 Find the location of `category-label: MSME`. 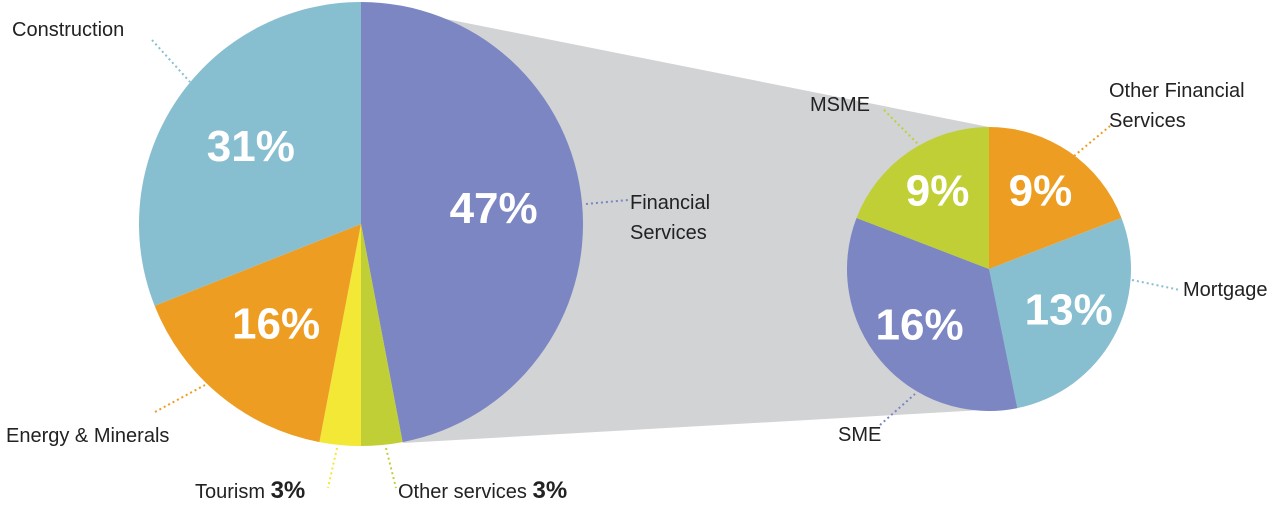

category-label: MSME is located at coordinates (840, 105).